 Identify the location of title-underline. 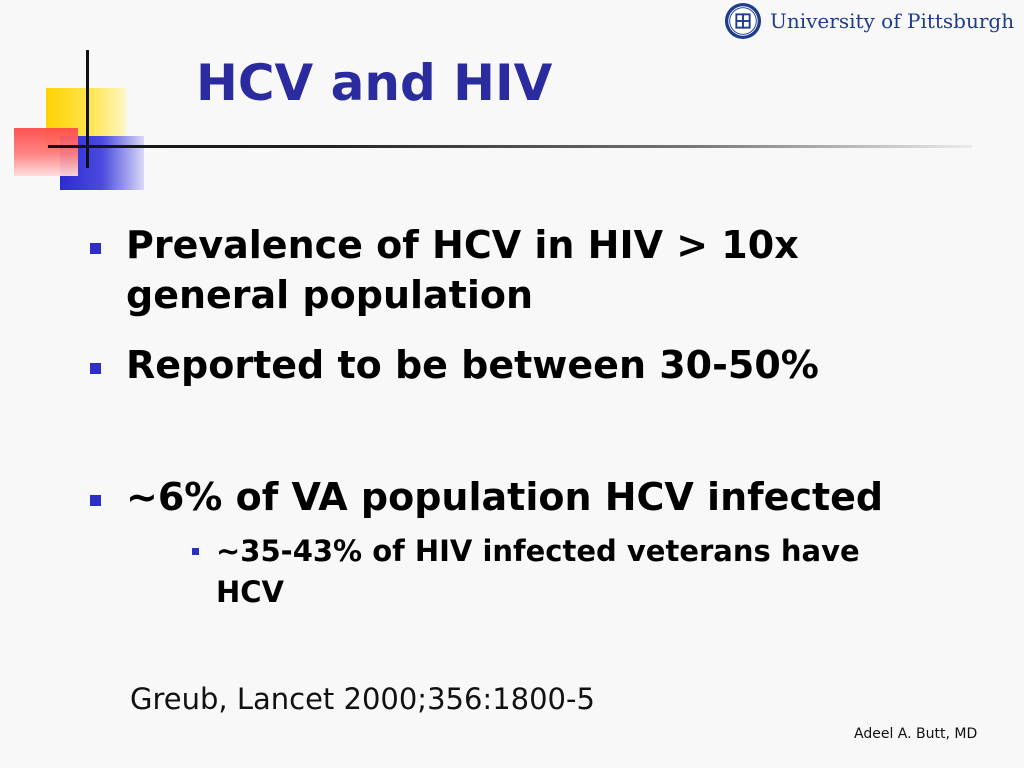
(510, 146).